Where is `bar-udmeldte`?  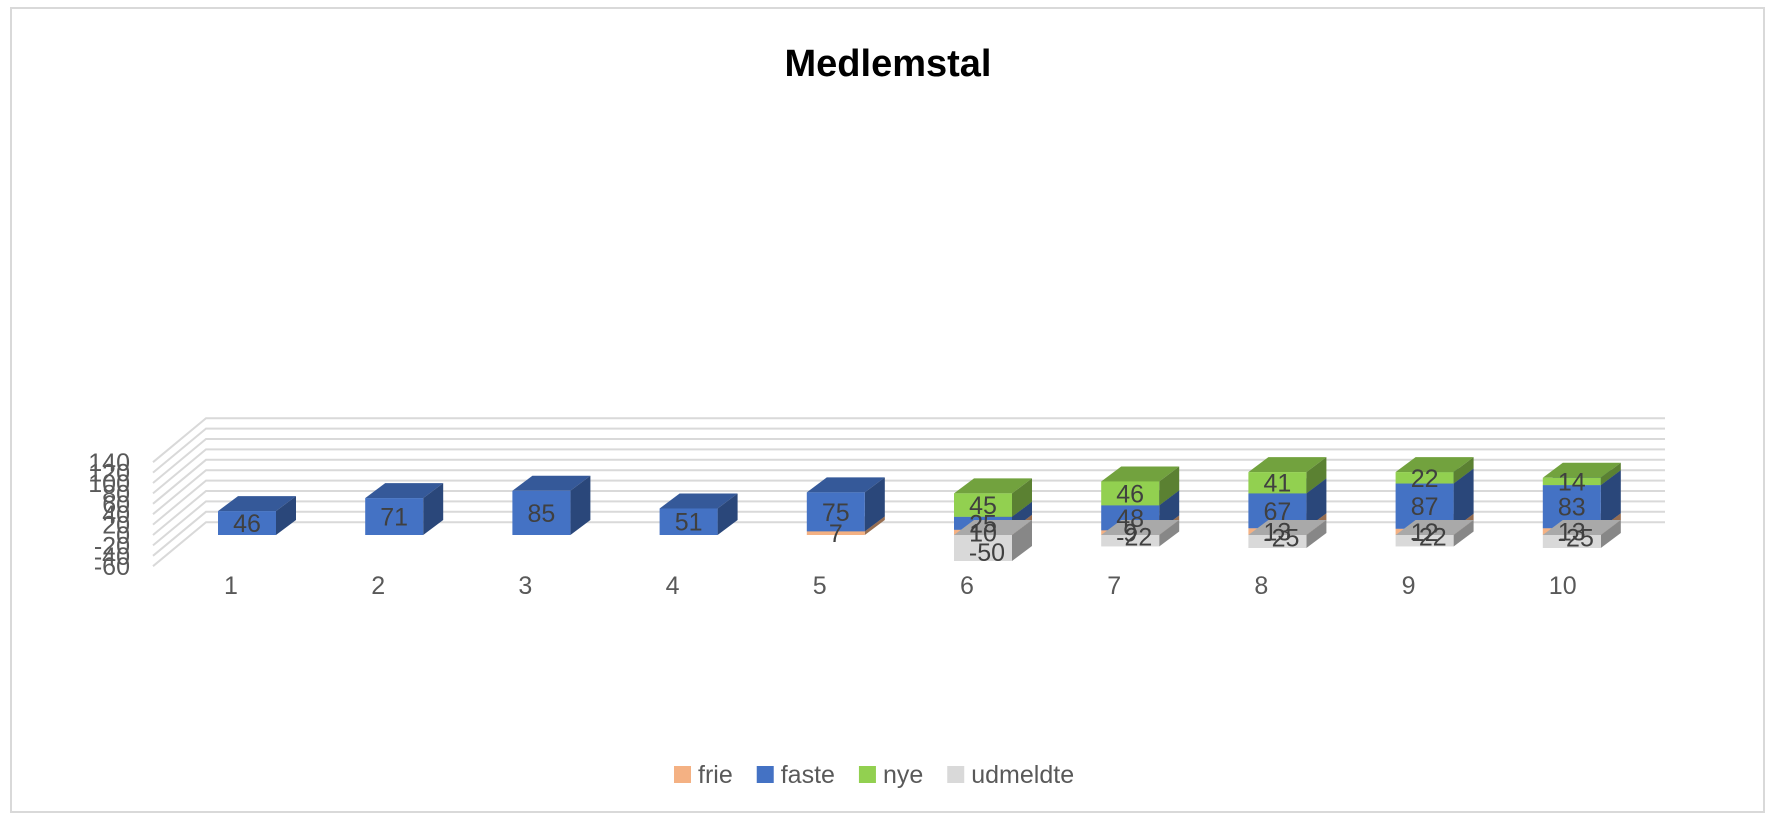 bar-udmeldte is located at coordinates (1140, 533).